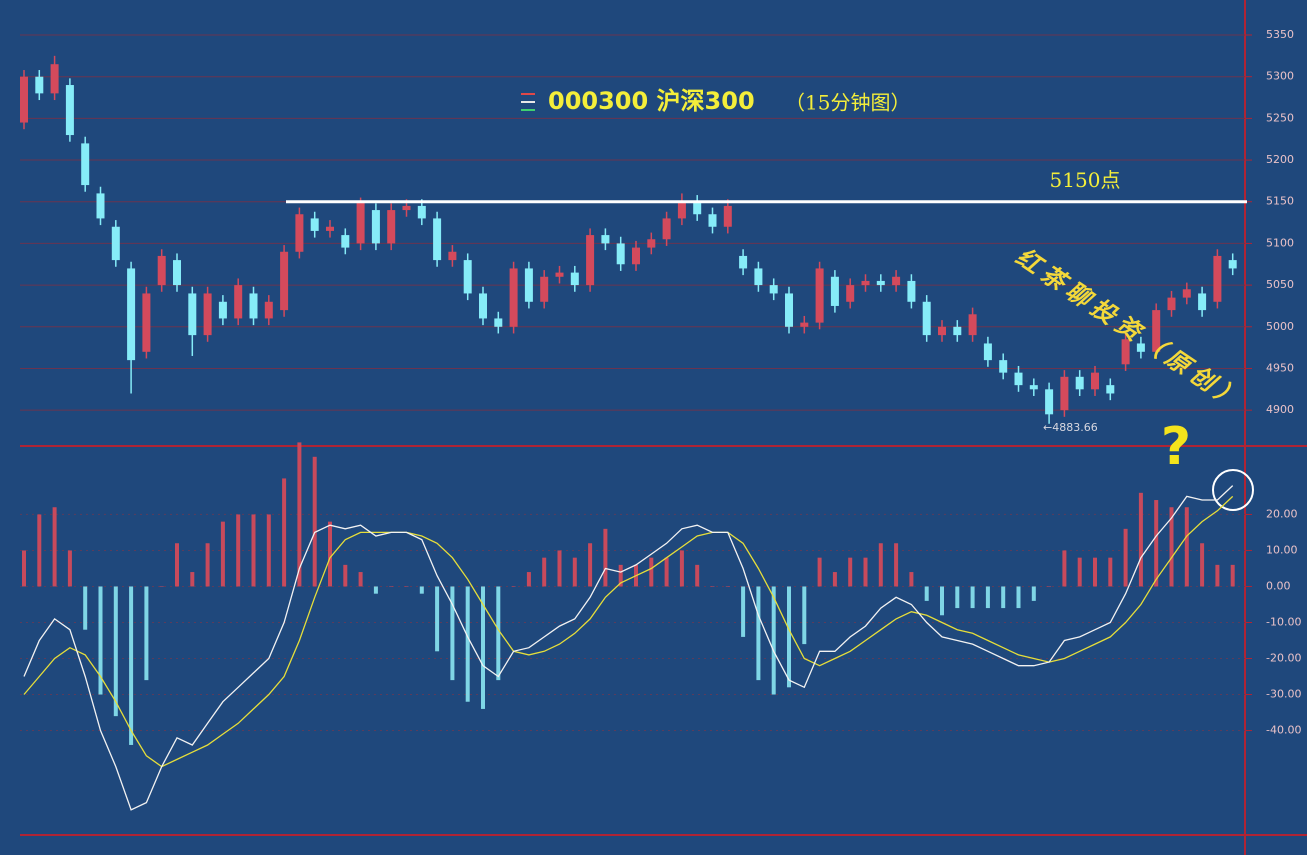  I want to click on question-annotation: ?, so click(1176, 447).